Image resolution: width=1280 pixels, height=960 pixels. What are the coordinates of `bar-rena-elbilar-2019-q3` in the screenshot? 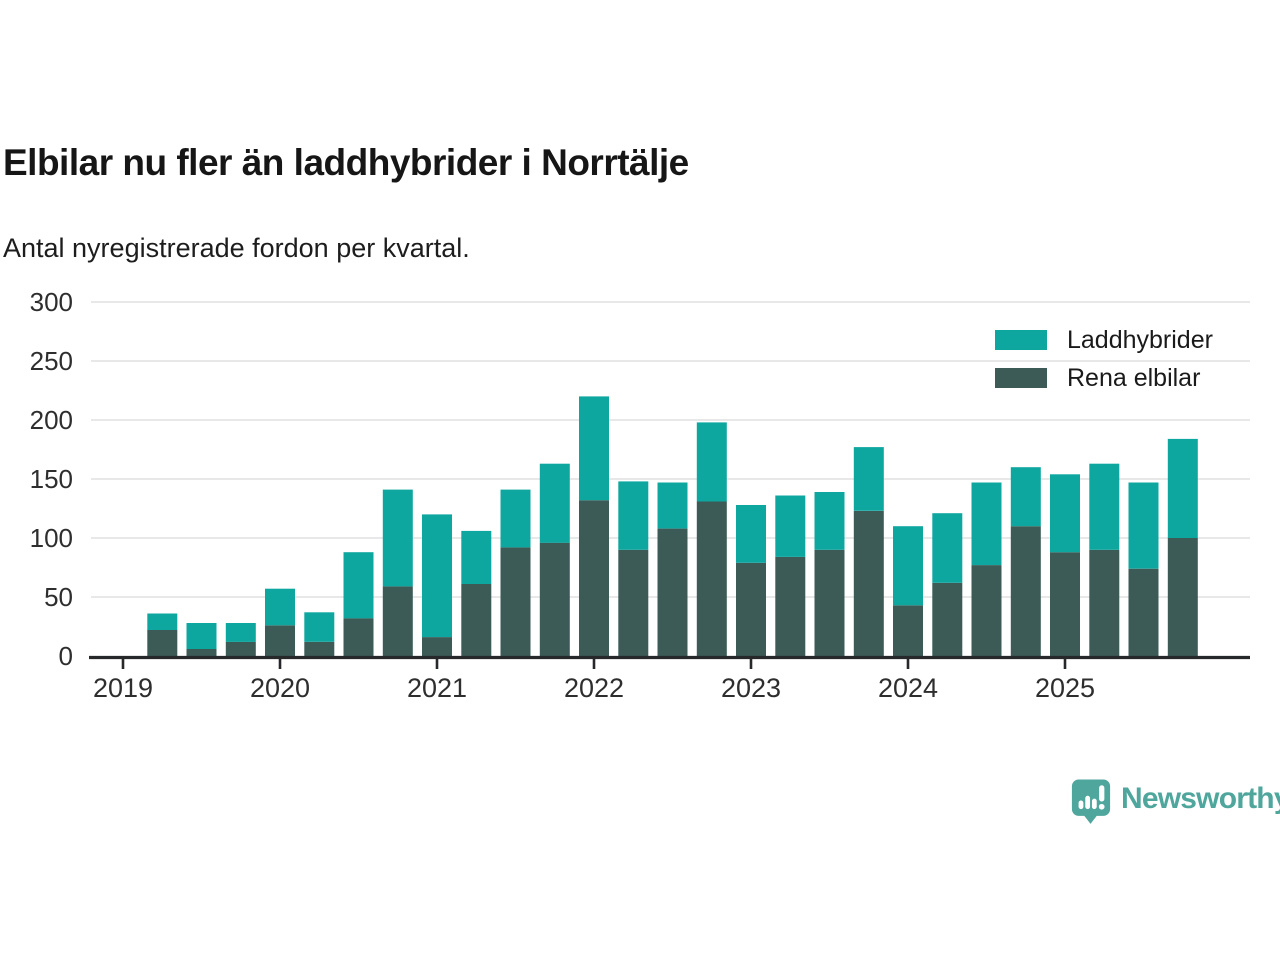 It's located at (201, 652).